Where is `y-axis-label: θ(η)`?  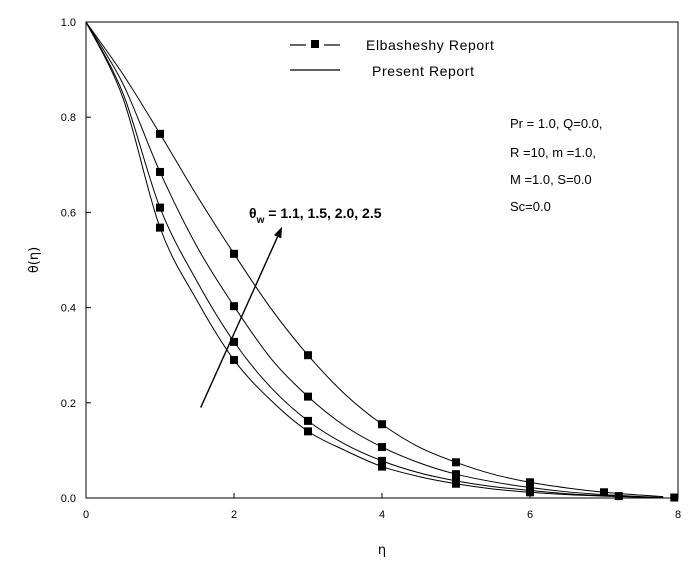
y-axis-label: θ(η) is located at coordinates (34, 260).